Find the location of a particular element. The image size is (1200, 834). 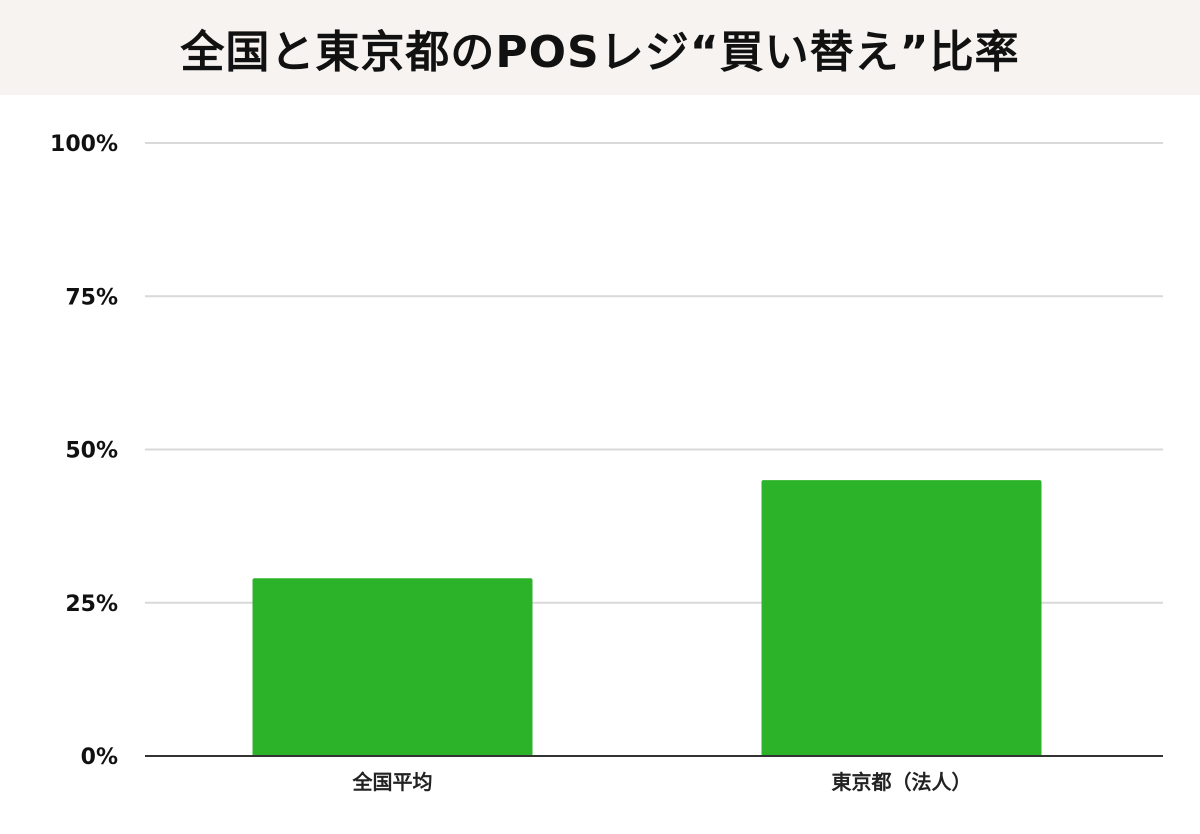

x-tick-label: 東京都（法人） is located at coordinates (902, 782).